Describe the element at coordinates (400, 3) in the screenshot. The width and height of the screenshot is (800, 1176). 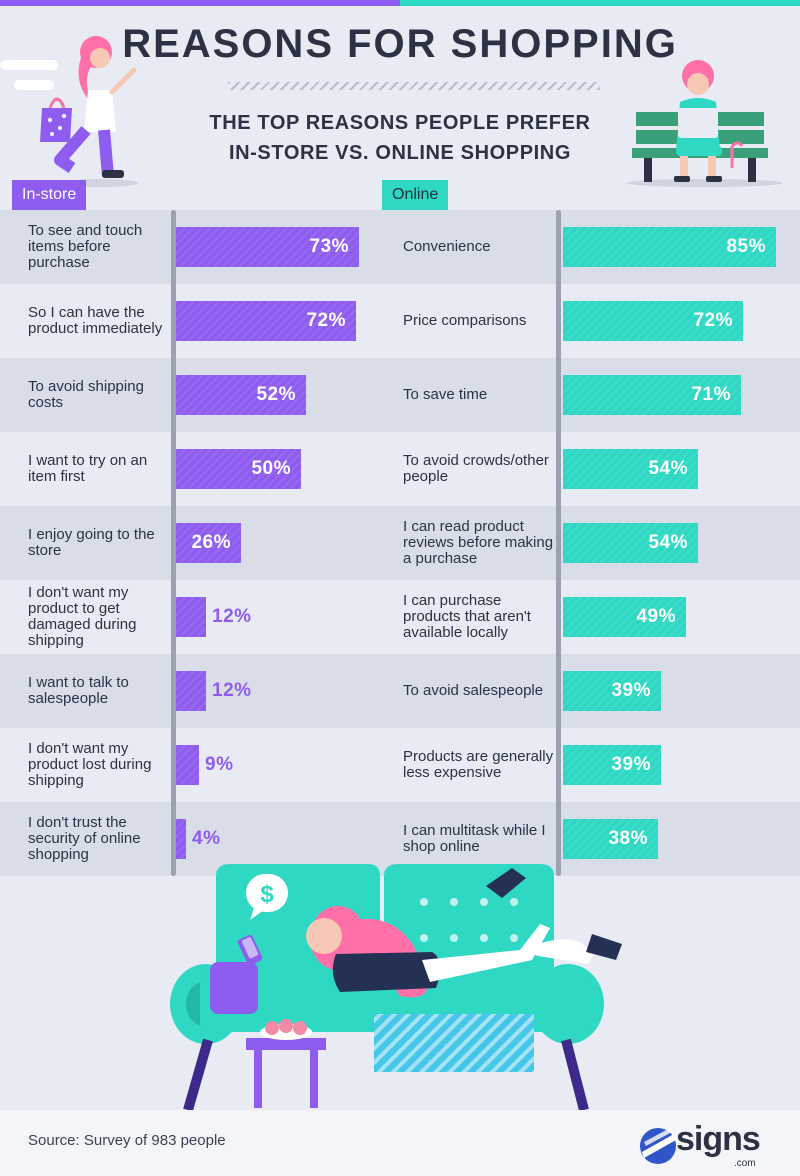
I see `top-color-band` at that location.